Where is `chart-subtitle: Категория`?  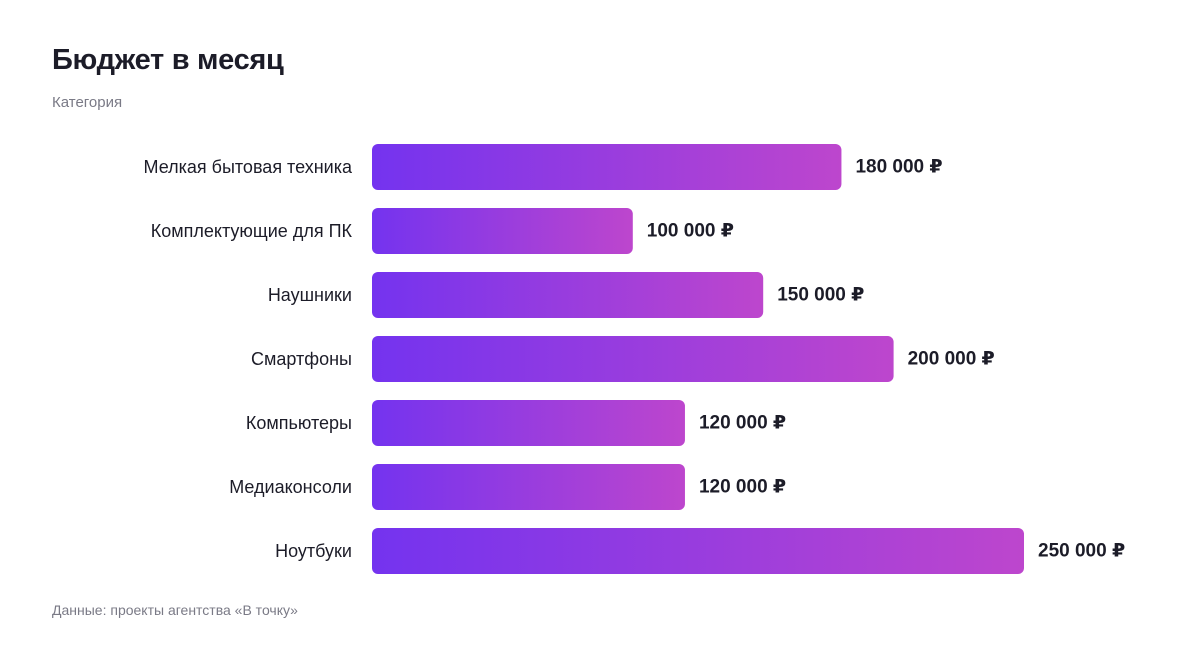
chart-subtitle: Категория is located at coordinates (87, 102).